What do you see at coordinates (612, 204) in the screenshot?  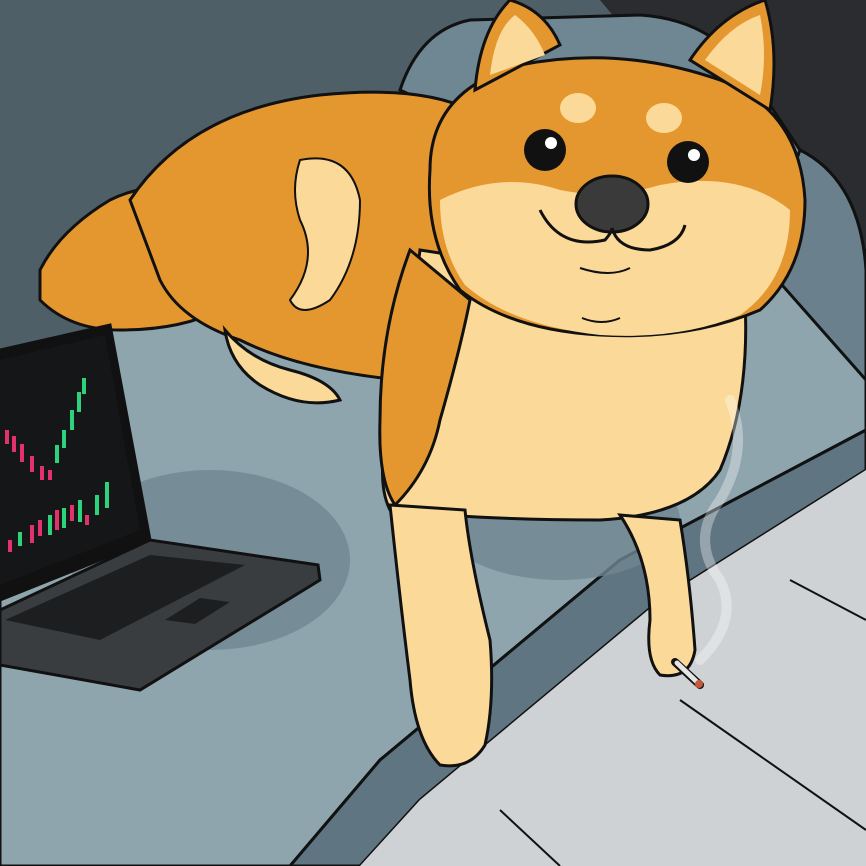 I see `dog-nose` at bounding box center [612, 204].